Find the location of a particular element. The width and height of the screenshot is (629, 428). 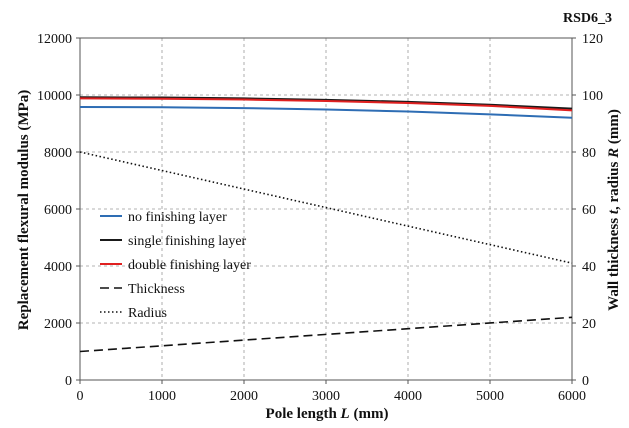

y-right-tick-label: 0 is located at coordinates (585, 381).